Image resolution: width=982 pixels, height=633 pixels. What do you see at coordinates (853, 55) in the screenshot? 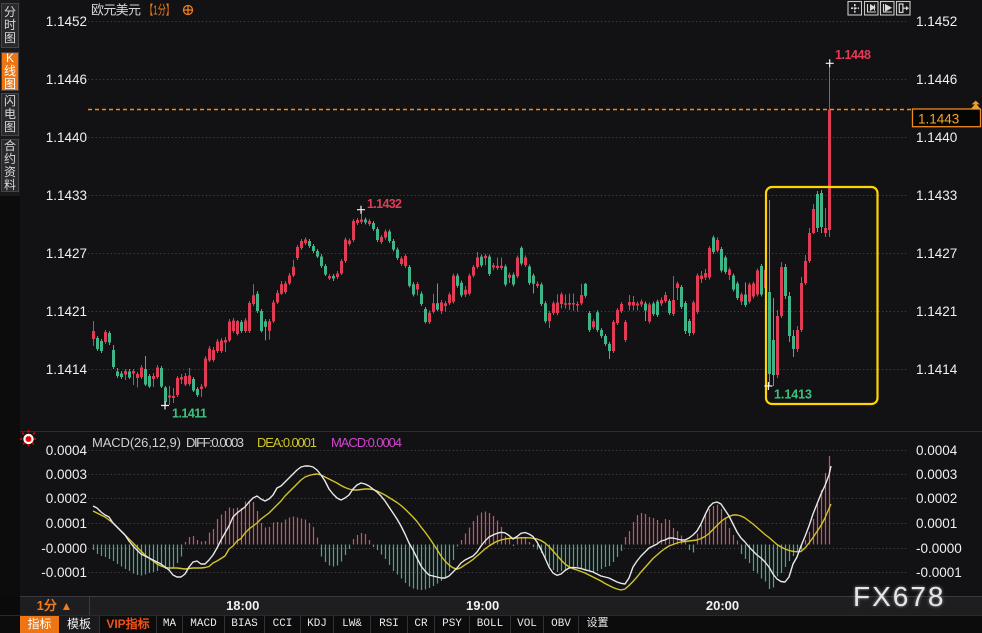
I see `svg-text: 1.1448` at bounding box center [853, 55].